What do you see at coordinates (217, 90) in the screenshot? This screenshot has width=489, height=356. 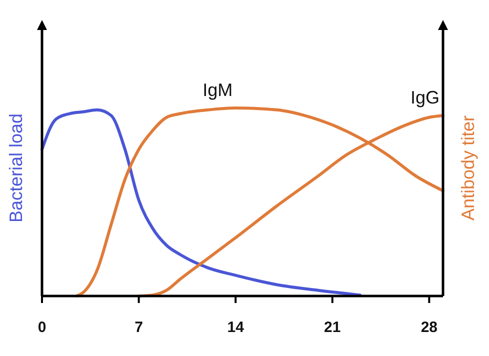 I see `series-label: IgM` at bounding box center [217, 90].